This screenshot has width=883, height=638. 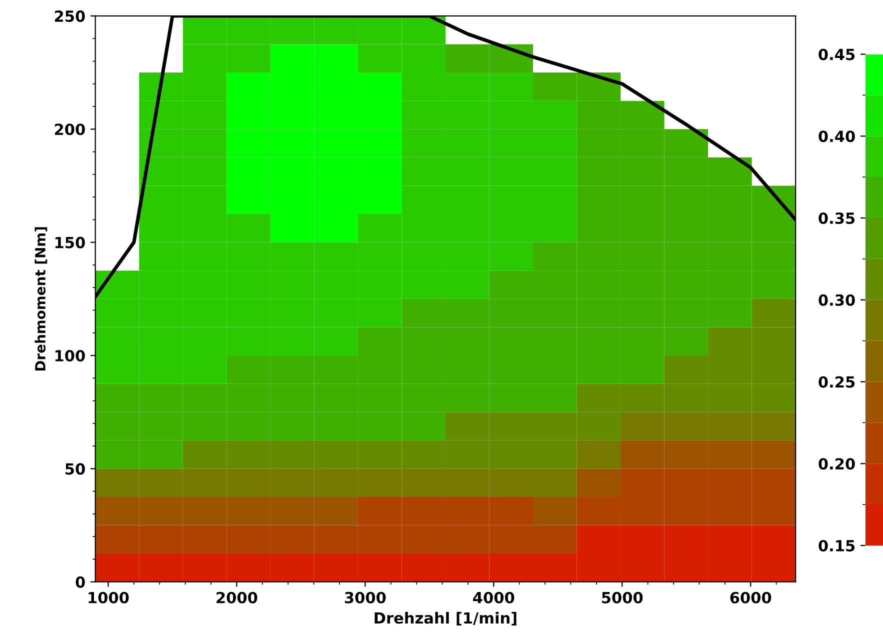 I want to click on x-tick-label: 3000, so click(x=365, y=598).